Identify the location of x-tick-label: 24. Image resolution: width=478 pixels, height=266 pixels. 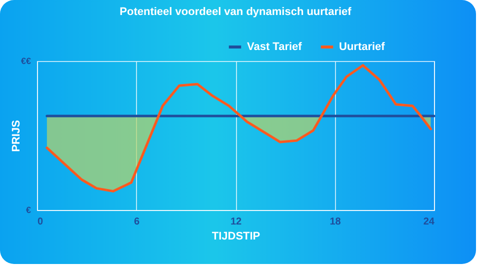
(429, 222).